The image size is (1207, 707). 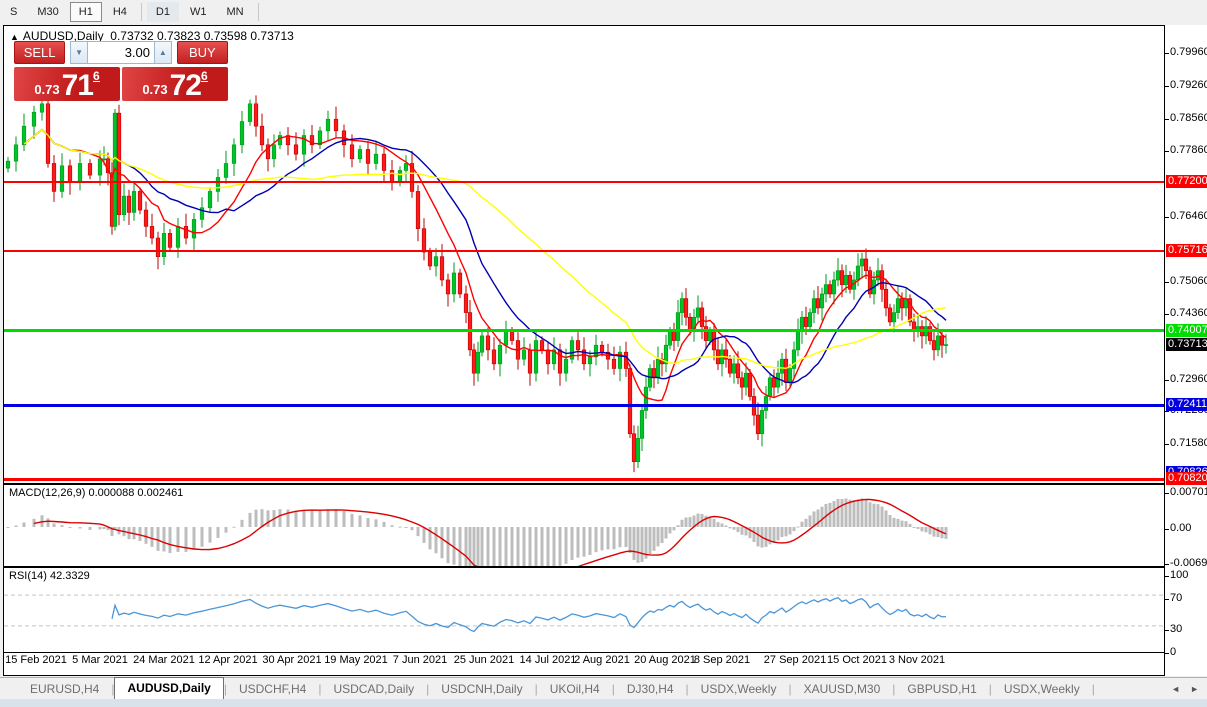 I want to click on current-price-tag: 0.73713, so click(x=1186, y=344).